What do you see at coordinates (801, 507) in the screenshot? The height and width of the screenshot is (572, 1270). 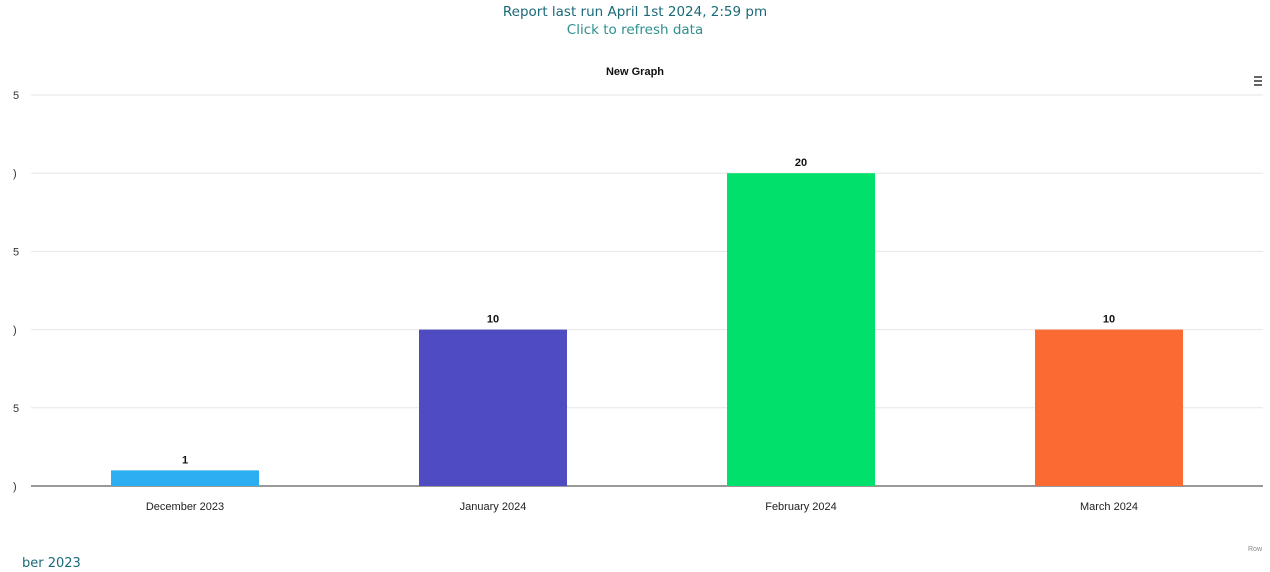 I see `x-tick-label: February 2024` at bounding box center [801, 507].